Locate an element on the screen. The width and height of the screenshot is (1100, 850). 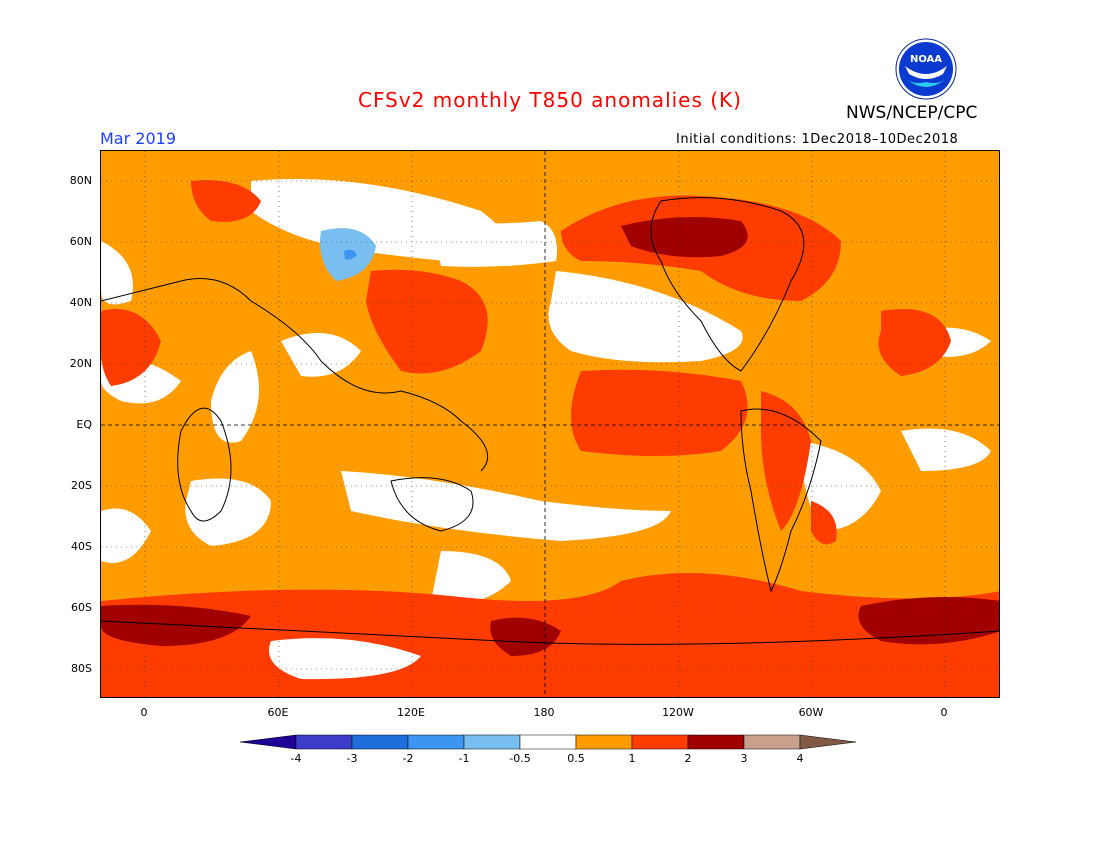
colorbar-tick-label: 2 is located at coordinates (688, 758).